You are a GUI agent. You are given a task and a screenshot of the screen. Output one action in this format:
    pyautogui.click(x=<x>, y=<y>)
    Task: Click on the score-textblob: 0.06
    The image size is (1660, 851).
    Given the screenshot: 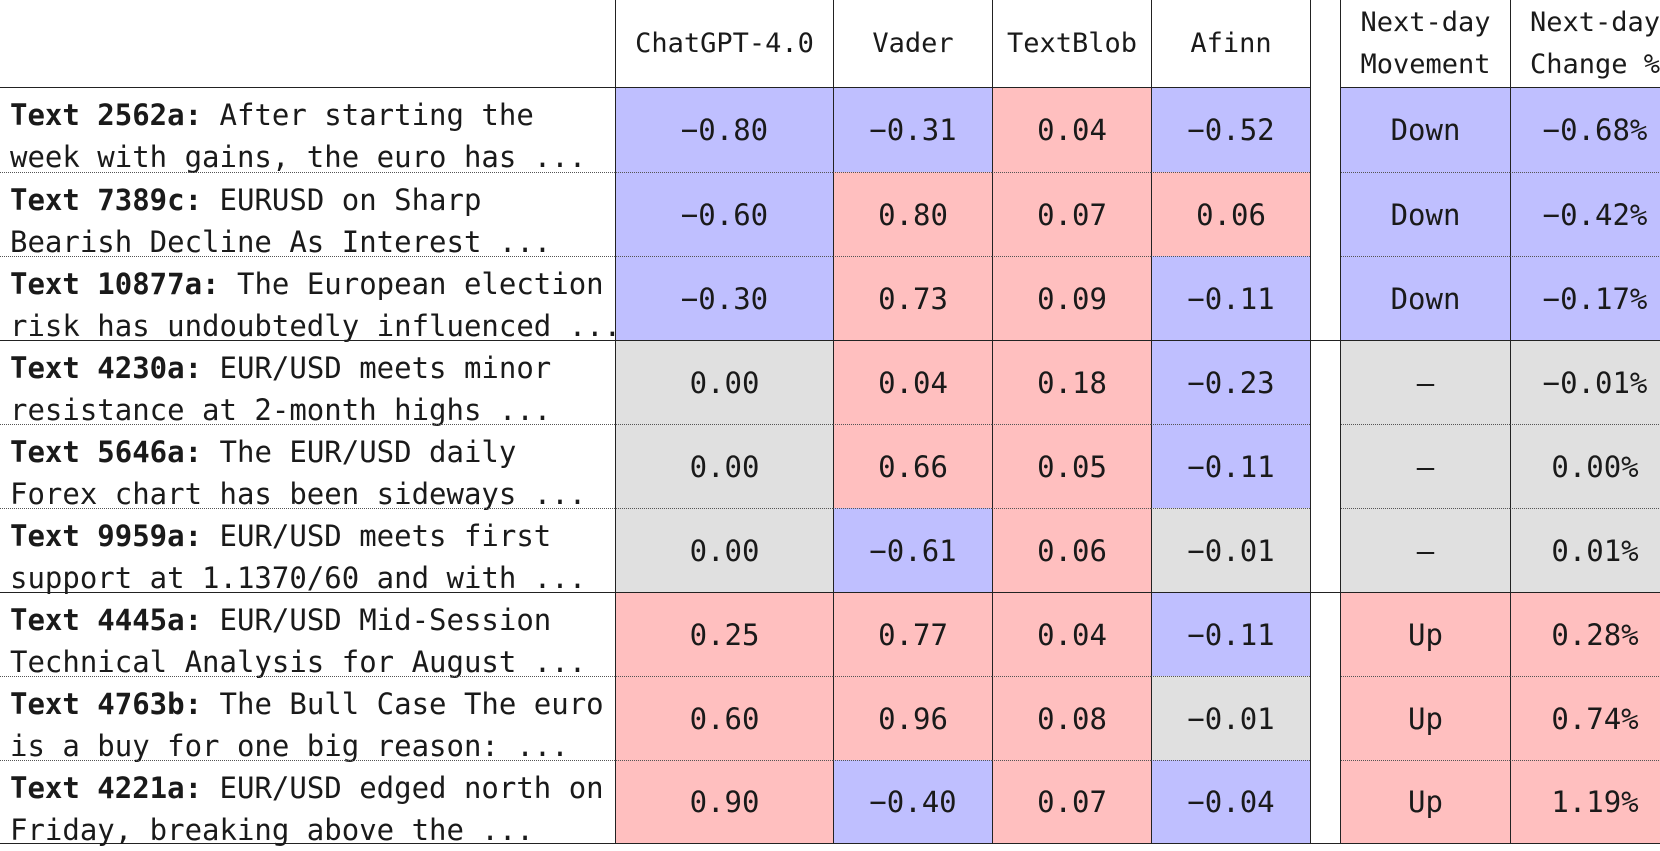 What is the action you would take?
    pyautogui.click(x=1071, y=550)
    